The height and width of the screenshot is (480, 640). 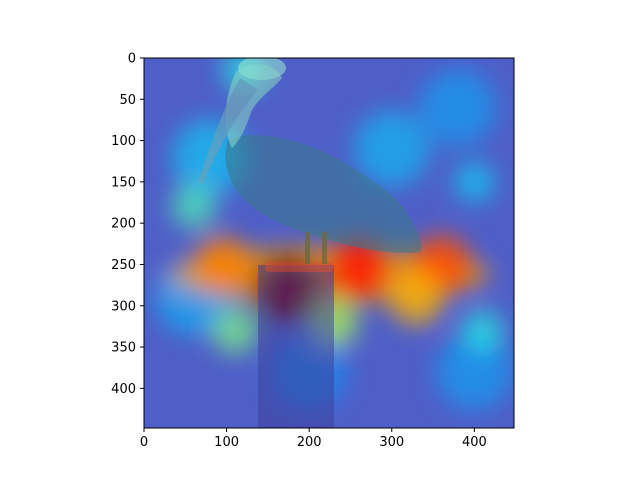 What do you see at coordinates (226, 442) in the screenshot?
I see `x-tick-label: 100` at bounding box center [226, 442].